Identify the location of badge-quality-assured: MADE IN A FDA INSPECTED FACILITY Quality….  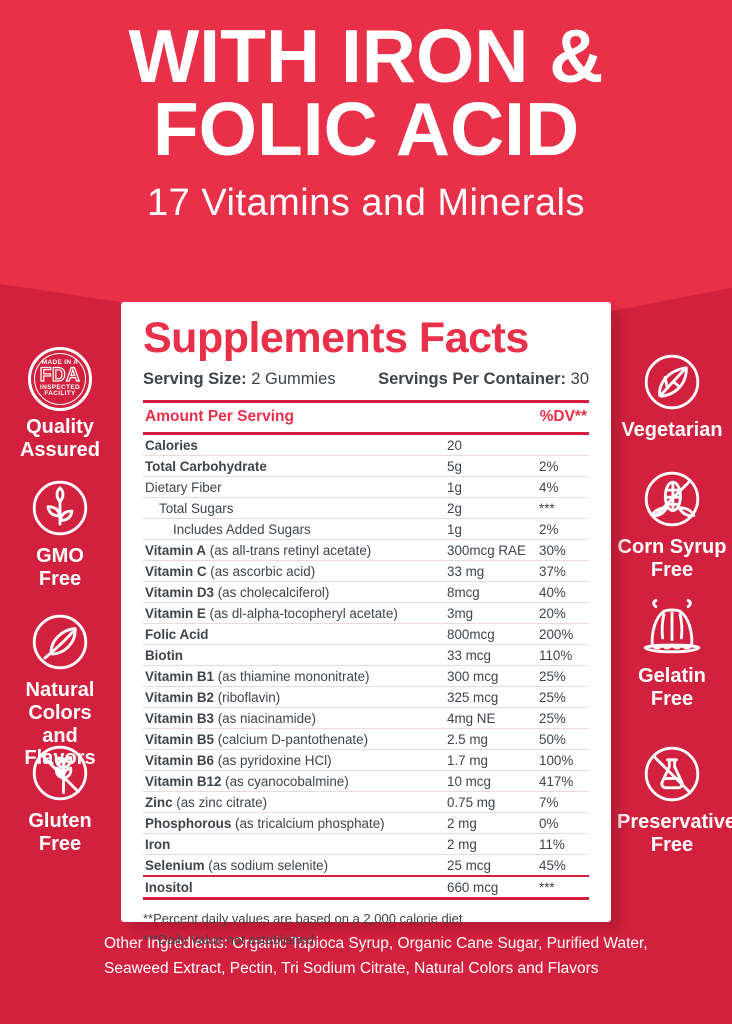
(60, 404).